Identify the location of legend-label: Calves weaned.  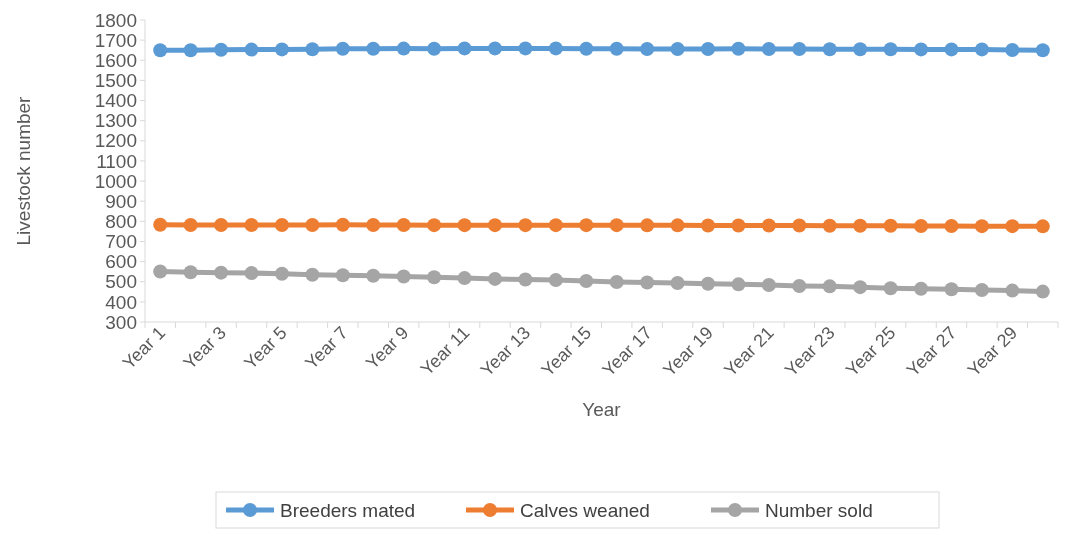
(585, 510).